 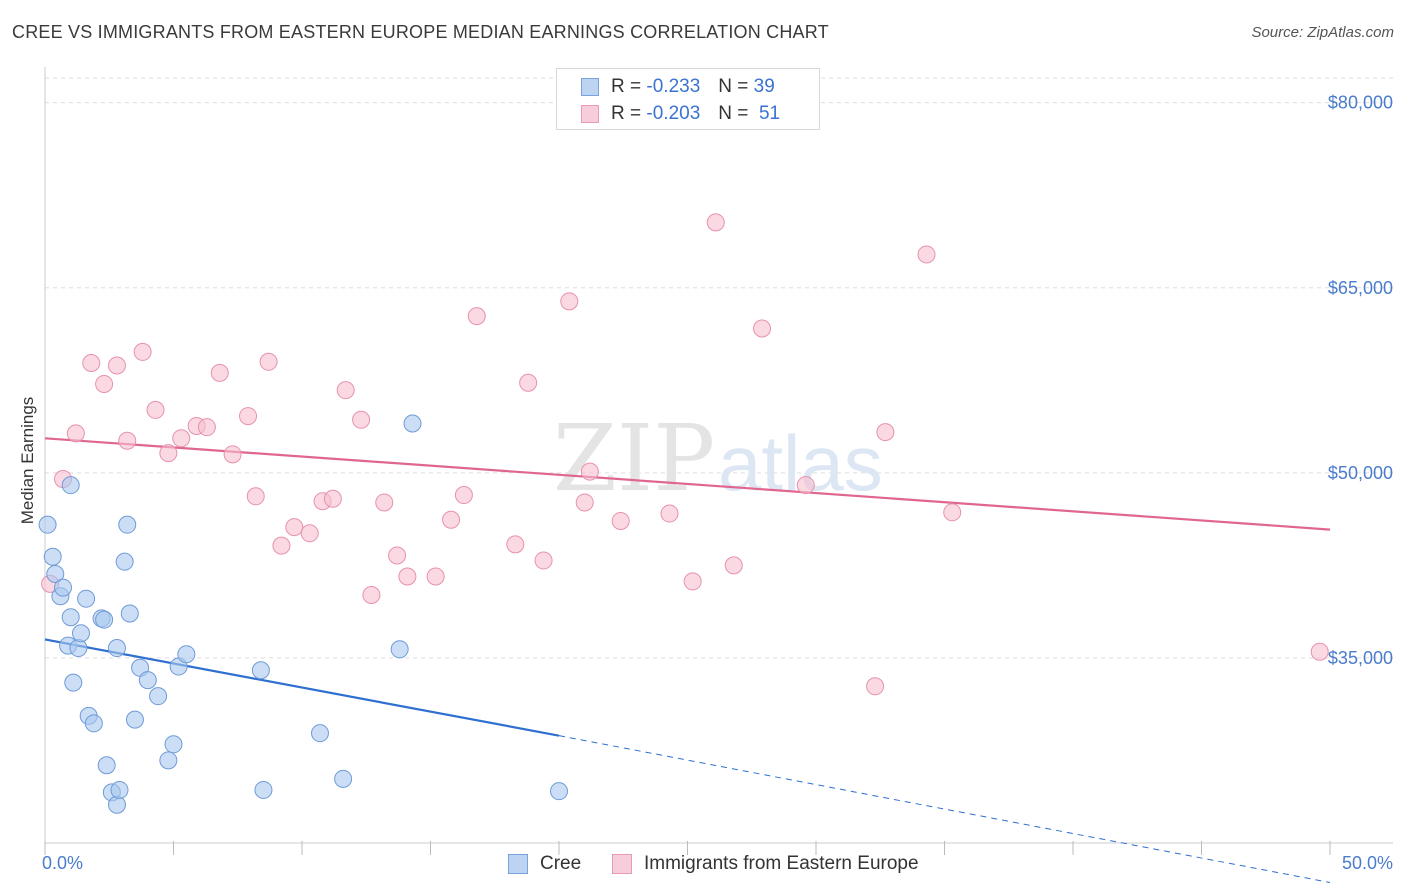 I want to click on legend-row-imm: R = -0.203 N = 51, so click(x=668, y=114).